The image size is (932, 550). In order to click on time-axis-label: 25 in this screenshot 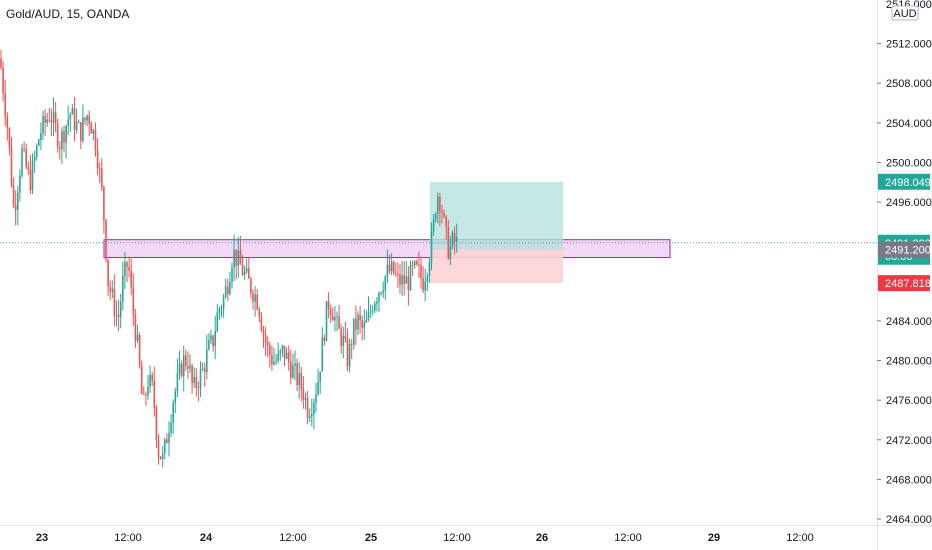, I will do `click(371, 538)`.